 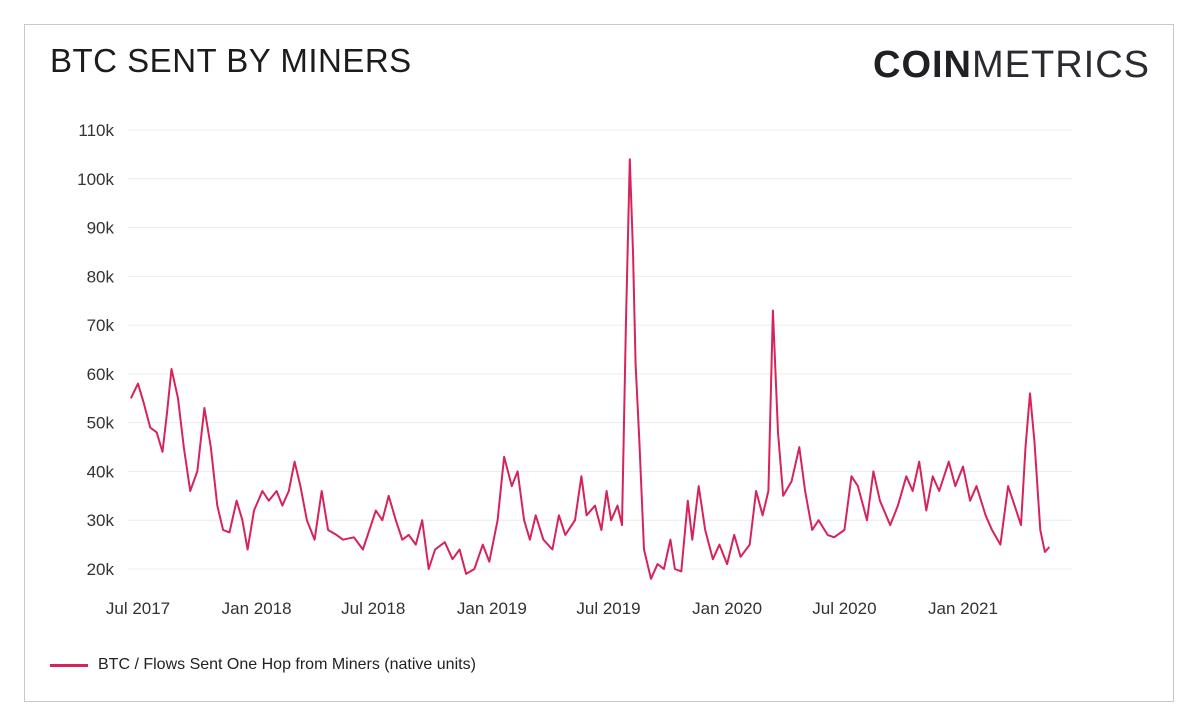 I want to click on coinmetrics-logo: COINMETRICS, so click(x=1011, y=65).